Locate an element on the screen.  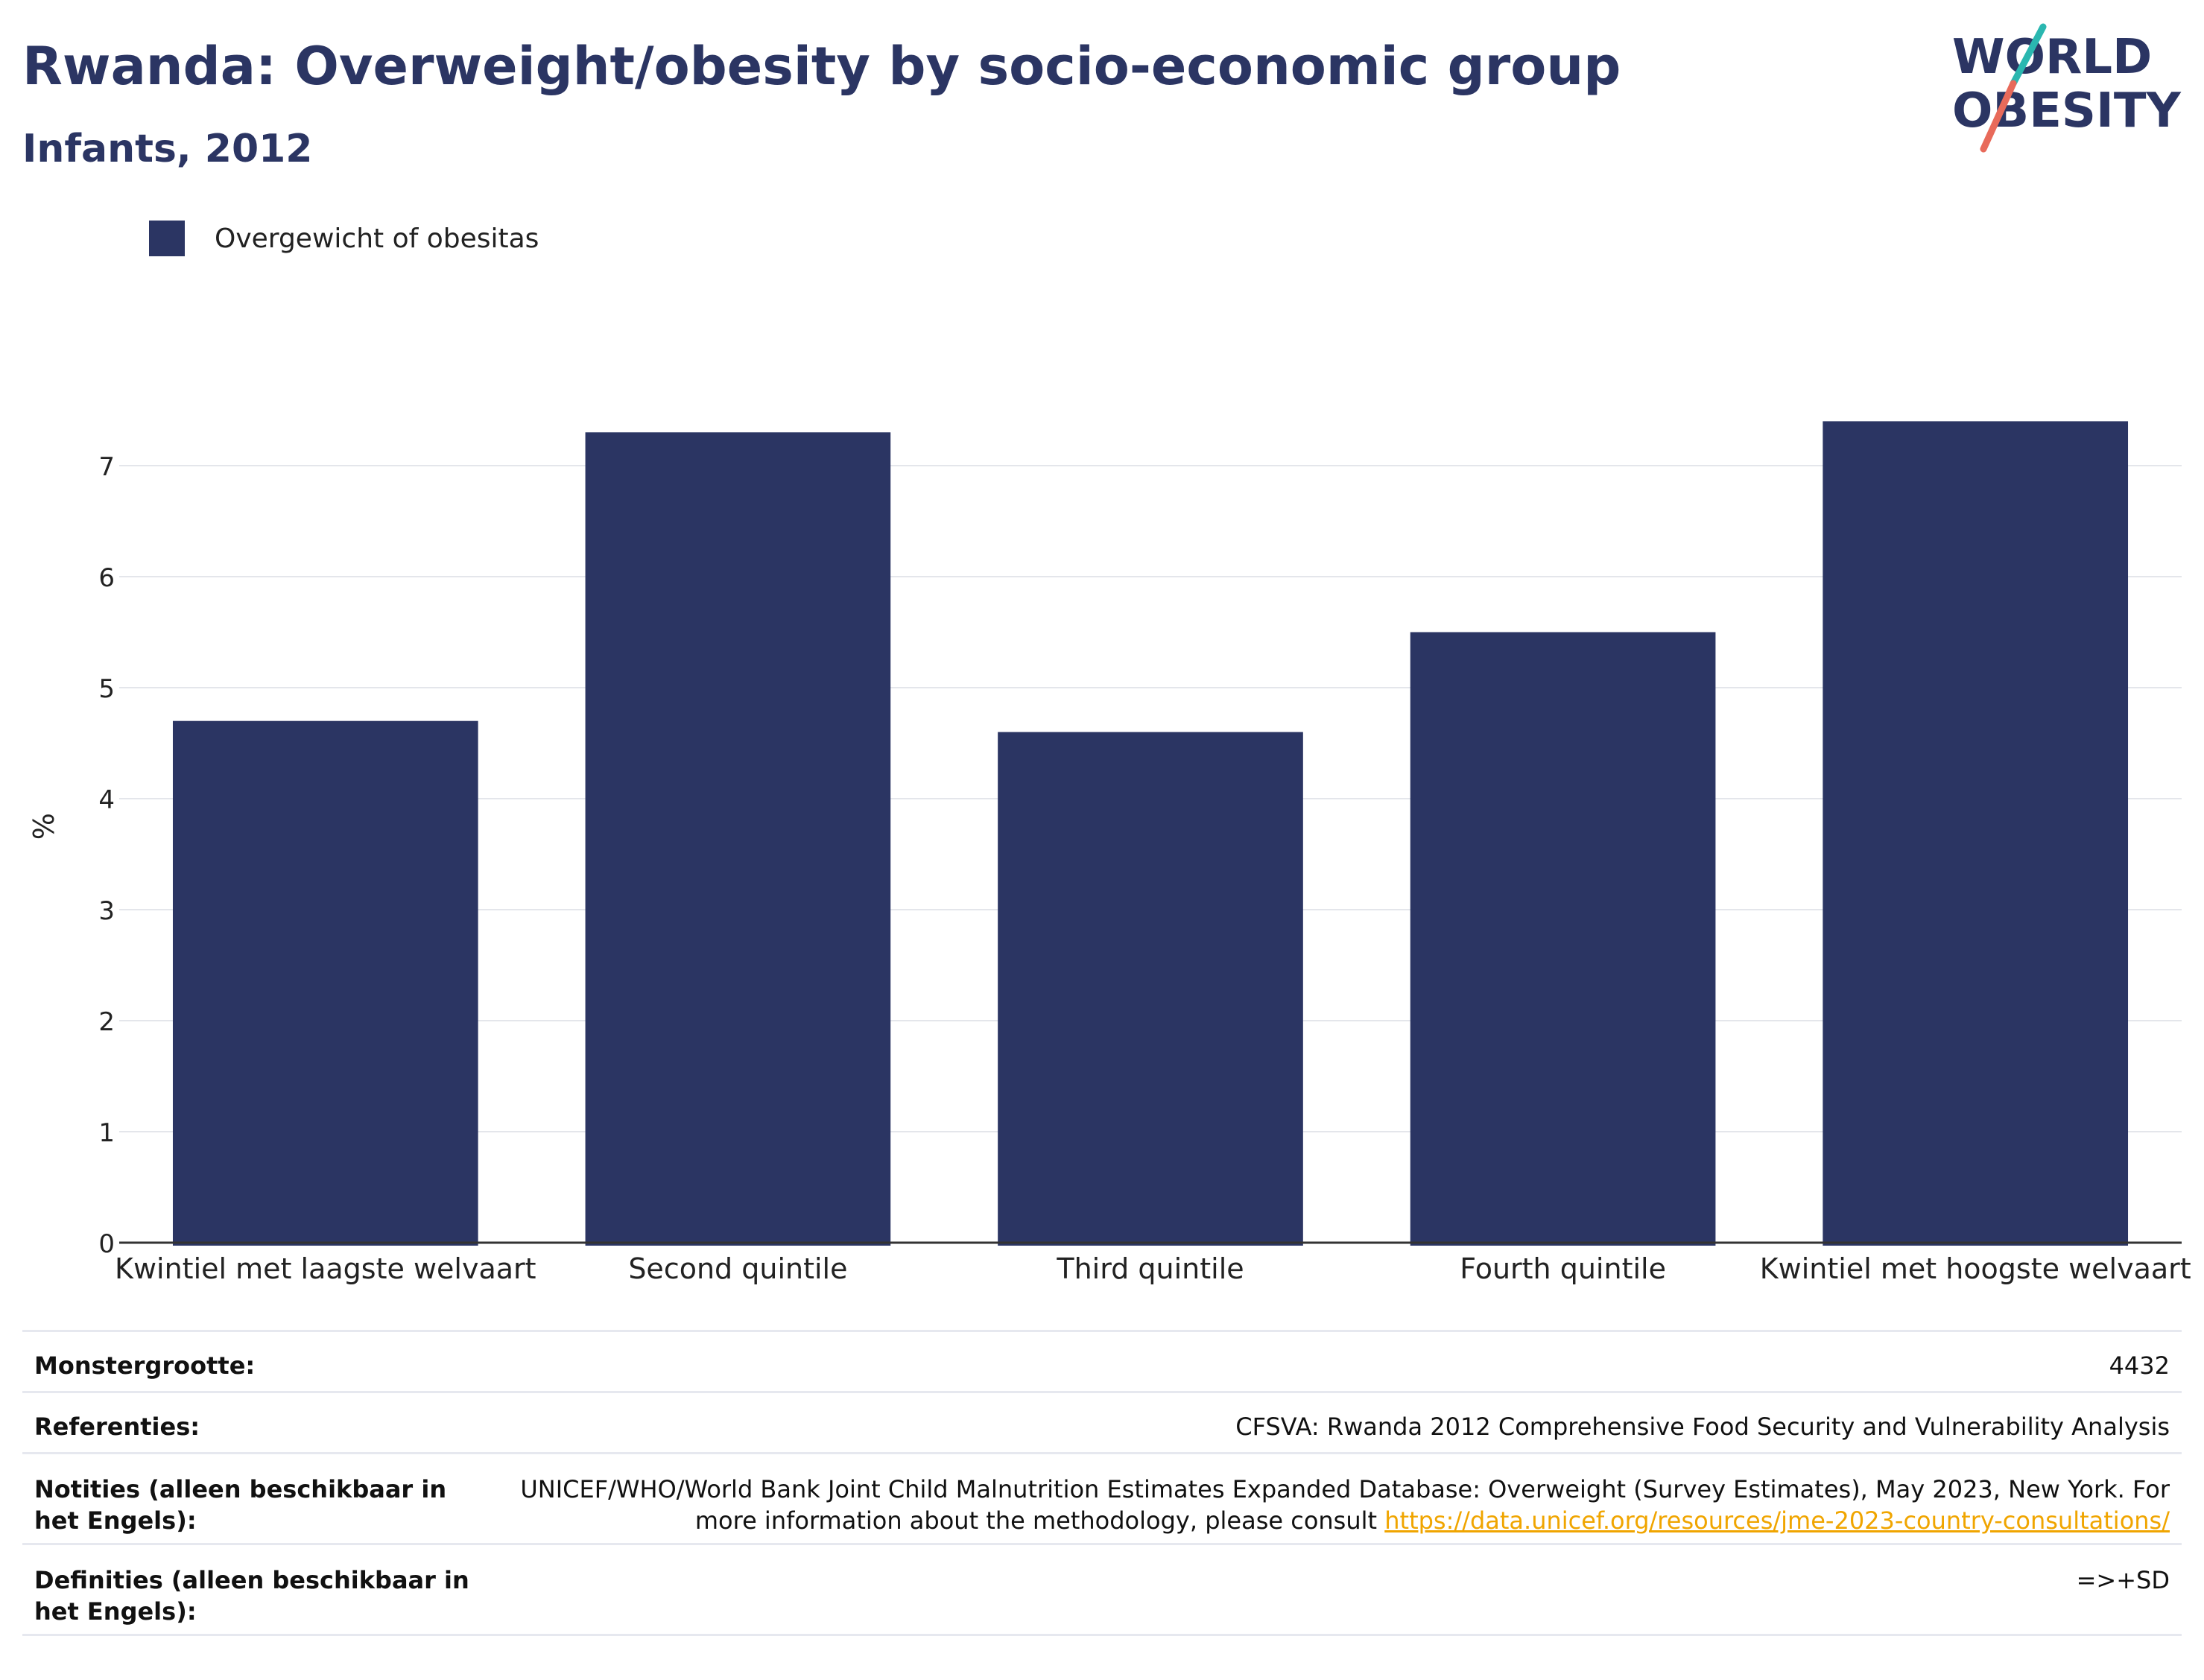
legend-label: Overgewicht of obesitas is located at coordinates (377, 238).